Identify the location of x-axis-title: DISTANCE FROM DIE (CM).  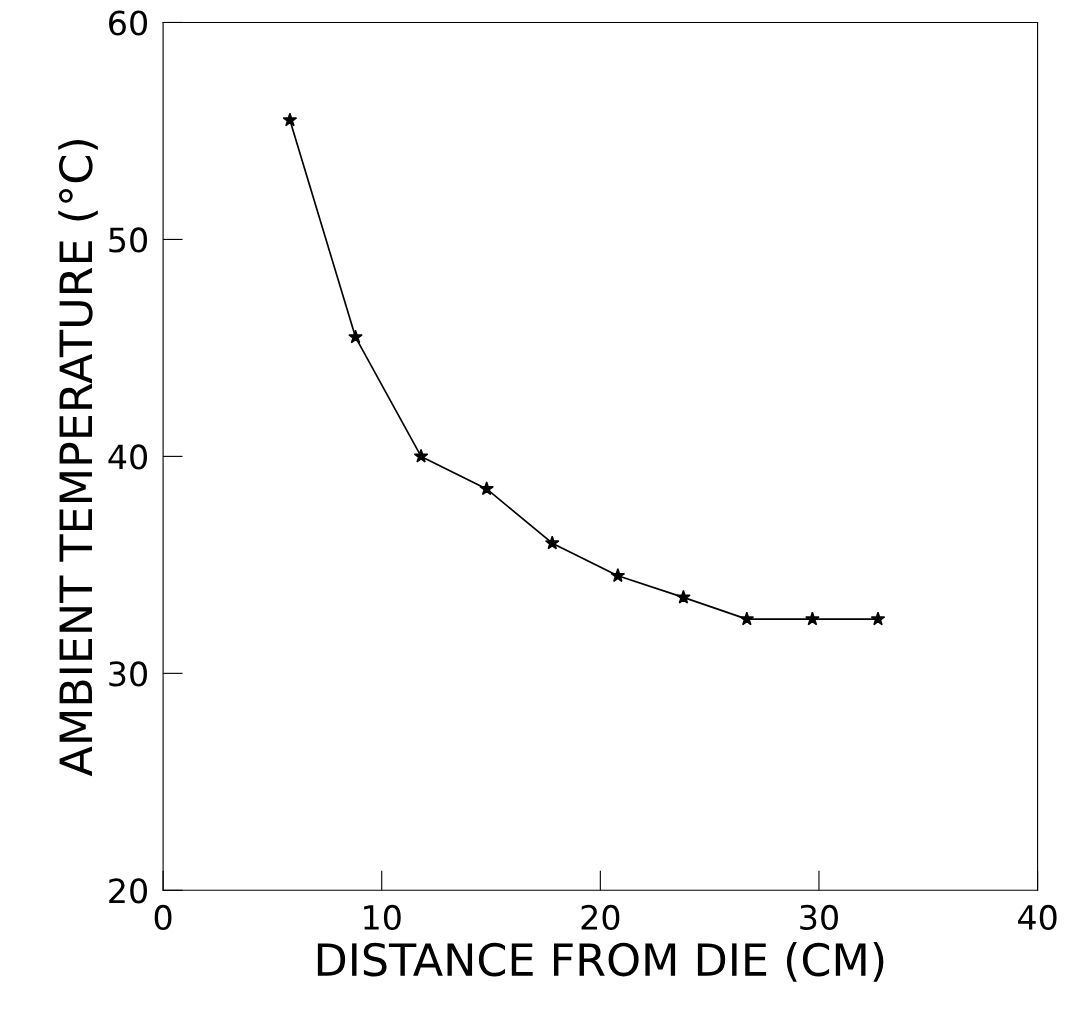
(600, 962).